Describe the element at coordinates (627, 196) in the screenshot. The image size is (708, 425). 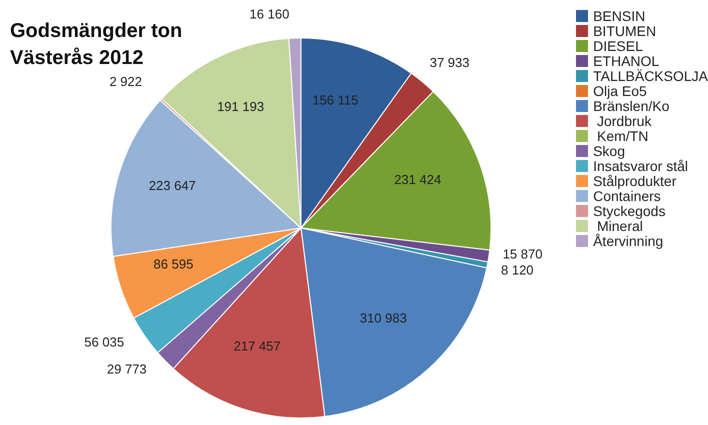
I see `legend-label: Containers` at that location.